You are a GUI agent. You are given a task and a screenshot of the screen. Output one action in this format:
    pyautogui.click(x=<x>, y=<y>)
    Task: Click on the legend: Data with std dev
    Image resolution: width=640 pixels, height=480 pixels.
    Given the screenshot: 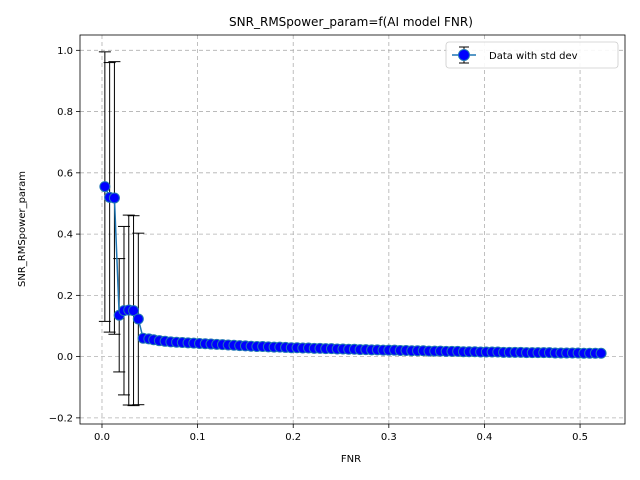 What is the action you would take?
    pyautogui.click(x=532, y=55)
    